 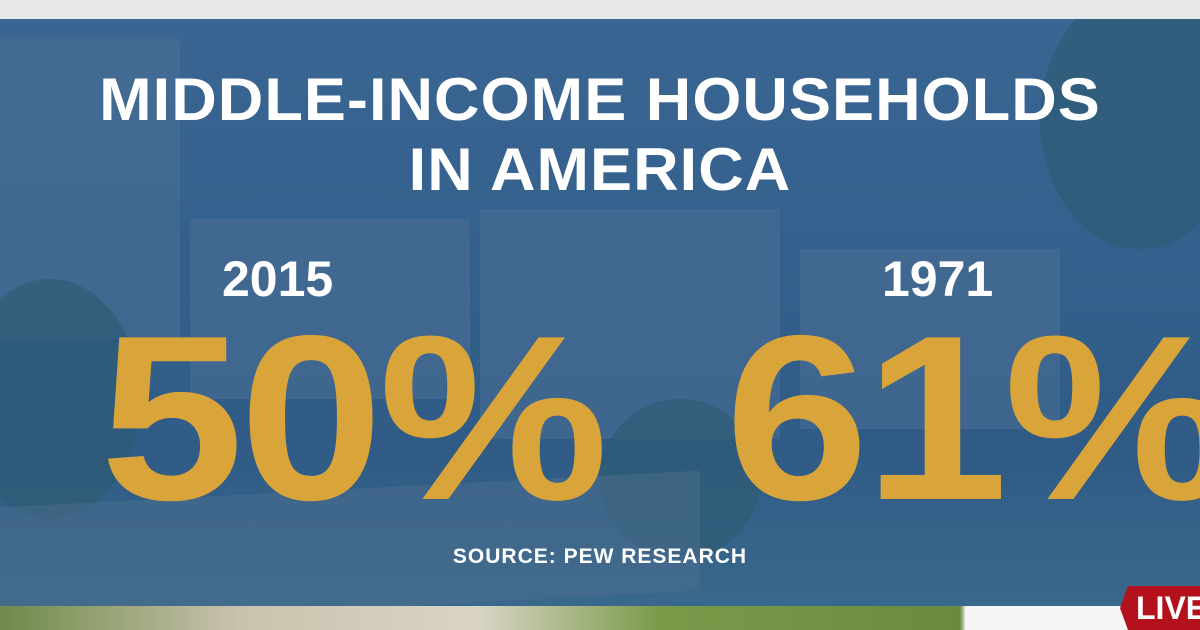 What do you see at coordinates (600, 99) in the screenshot?
I see `graphic-title-line1: MIDDLE-INCOME HOUSEHOLDS` at bounding box center [600, 99].